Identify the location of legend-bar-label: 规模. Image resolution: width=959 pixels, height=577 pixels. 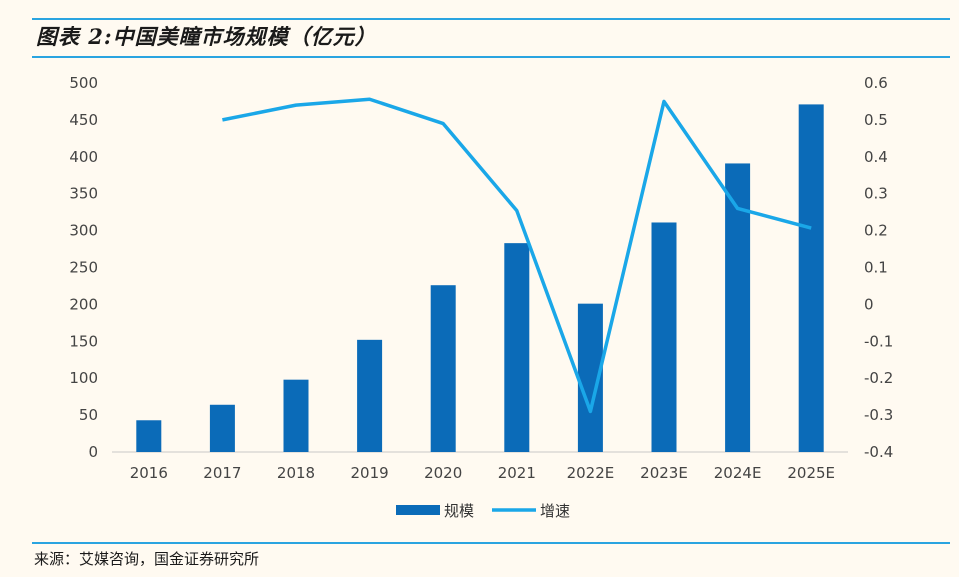
(459, 511).